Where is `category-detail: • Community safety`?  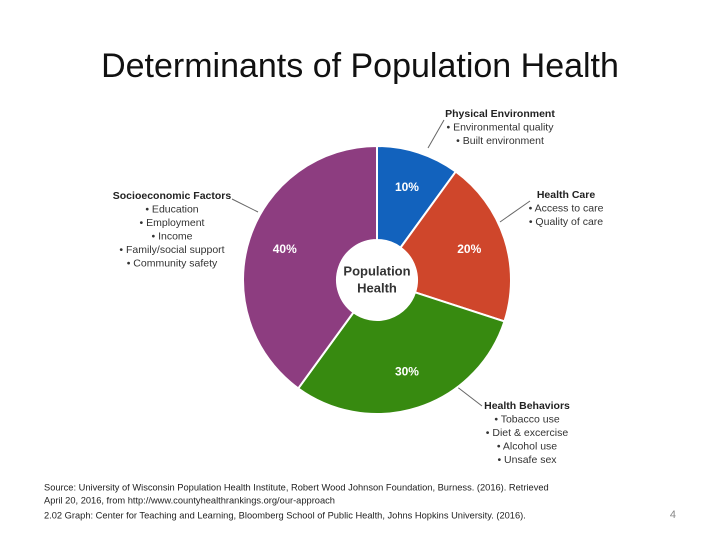 category-detail: • Community safety is located at coordinates (172, 263).